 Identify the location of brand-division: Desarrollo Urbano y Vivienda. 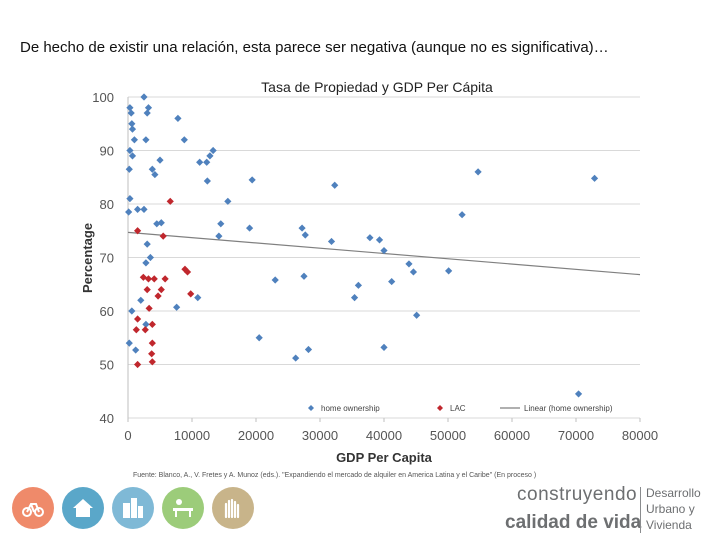
(673, 509).